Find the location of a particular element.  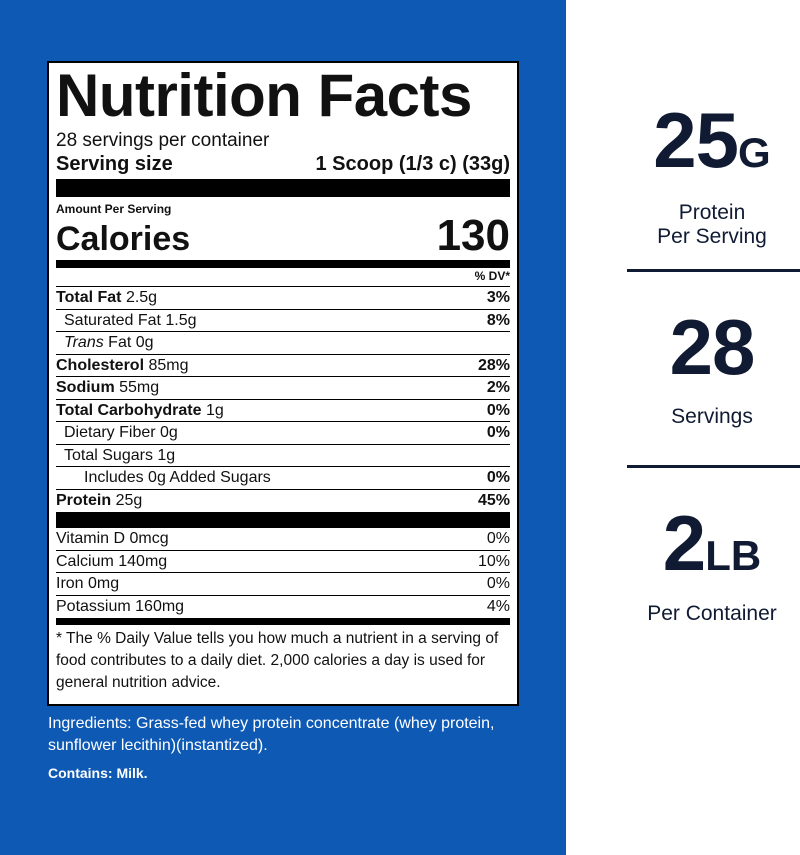

stat-servings: 28 Servings is located at coordinates (706, 368).